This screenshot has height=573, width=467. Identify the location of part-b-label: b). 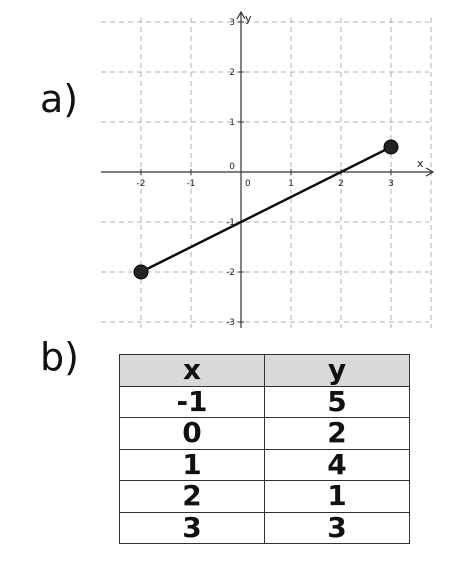
(59, 357).